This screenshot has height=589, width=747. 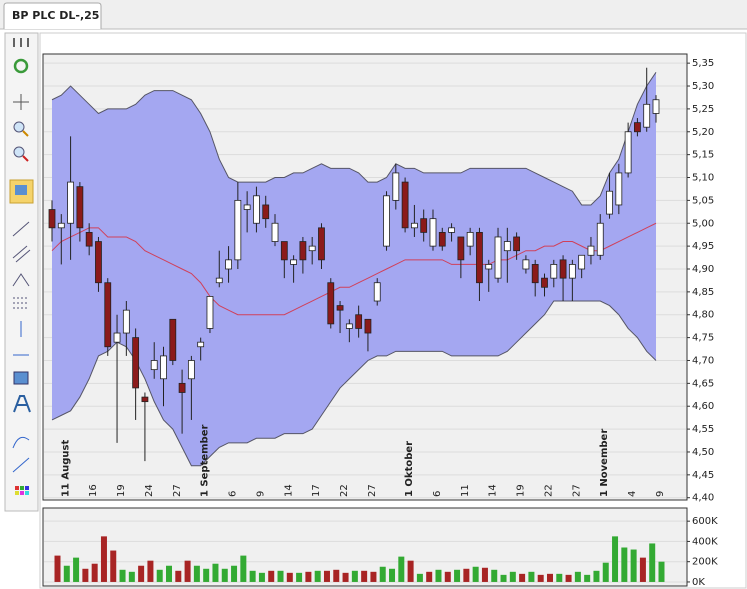 What do you see at coordinates (576, 490) in the screenshot?
I see `x-tick-label: 27` at bounding box center [576, 490].